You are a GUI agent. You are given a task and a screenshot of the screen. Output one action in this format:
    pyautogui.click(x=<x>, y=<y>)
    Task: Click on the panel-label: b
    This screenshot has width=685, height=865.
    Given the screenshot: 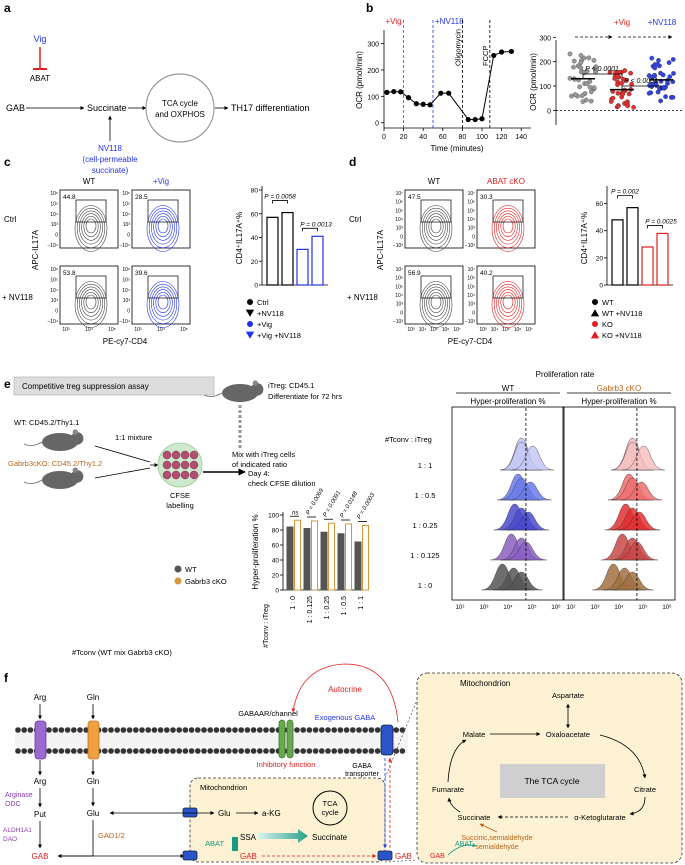 What is the action you would take?
    pyautogui.click(x=369, y=8)
    